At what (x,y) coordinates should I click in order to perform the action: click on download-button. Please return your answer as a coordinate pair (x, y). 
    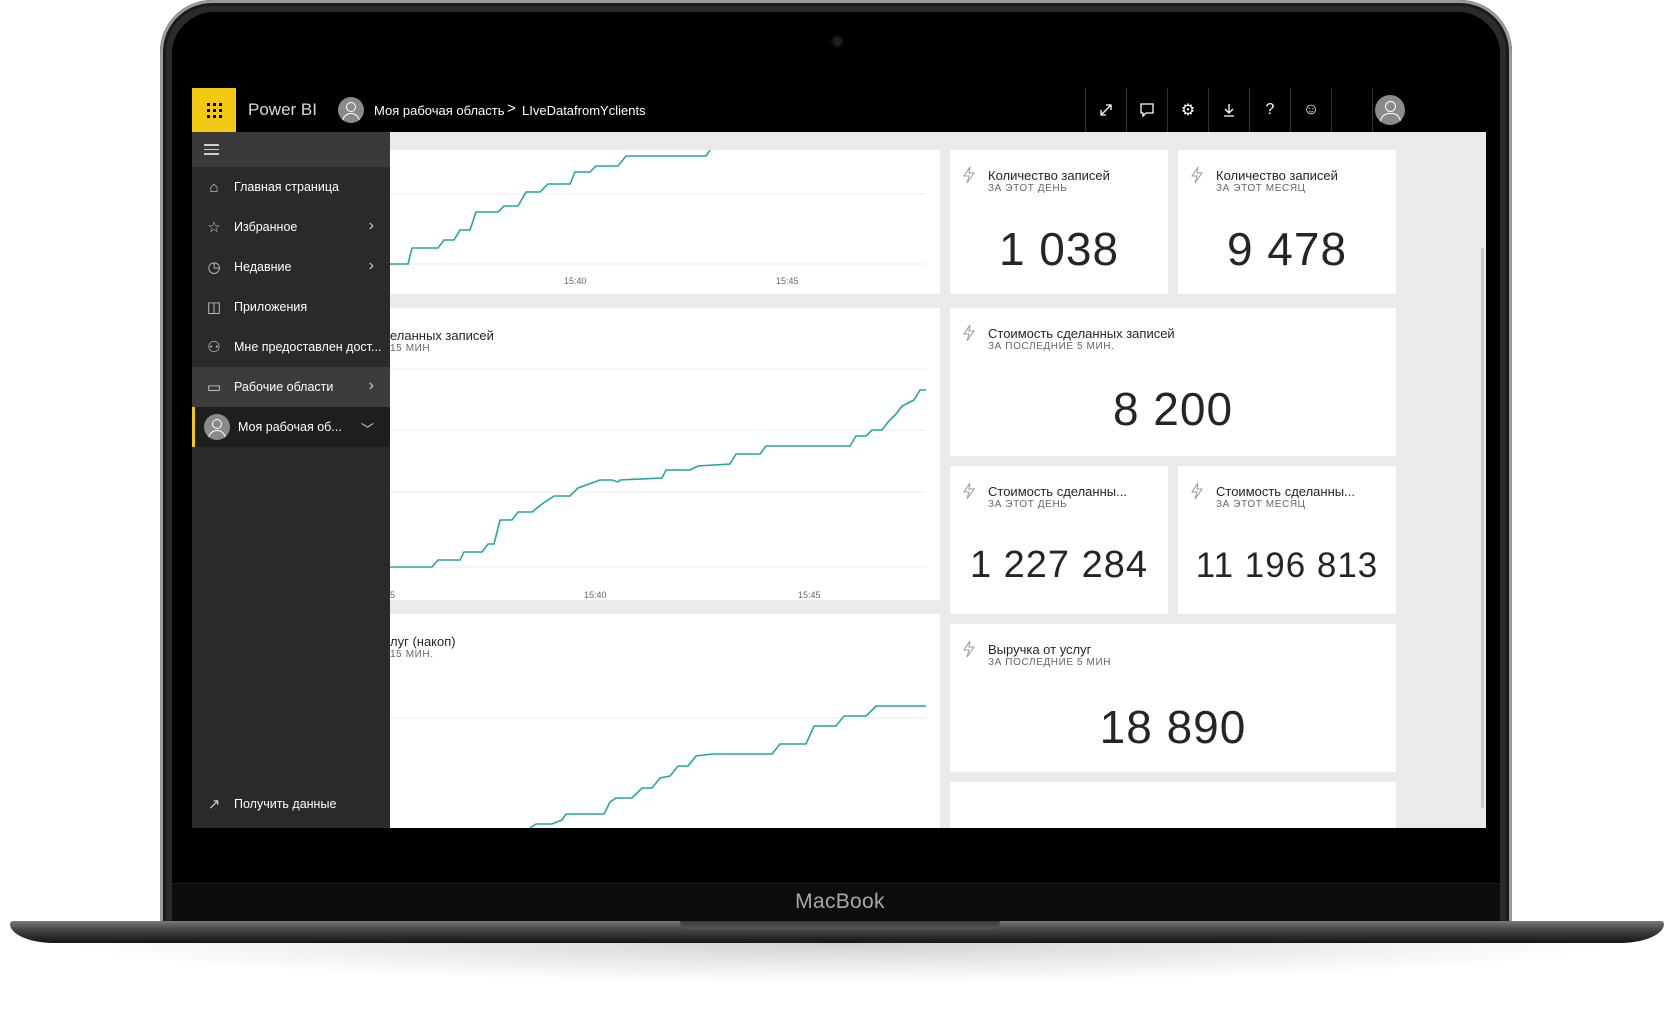
    Looking at the image, I should click on (1228, 110).